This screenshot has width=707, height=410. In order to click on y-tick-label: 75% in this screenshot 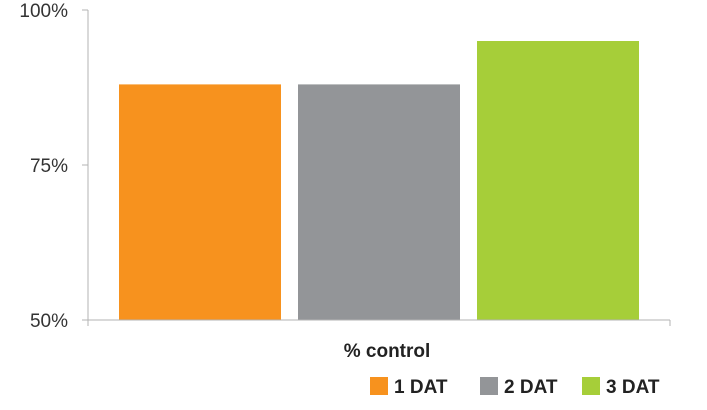, I will do `click(49, 166)`.